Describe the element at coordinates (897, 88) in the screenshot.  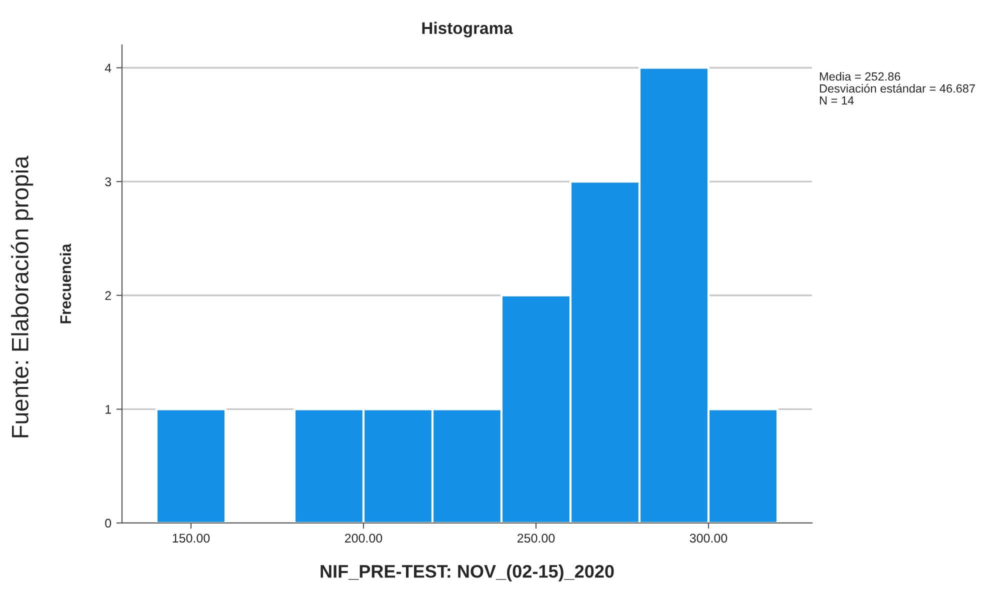
I see `text: Desviación estándar = 46.687` at that location.